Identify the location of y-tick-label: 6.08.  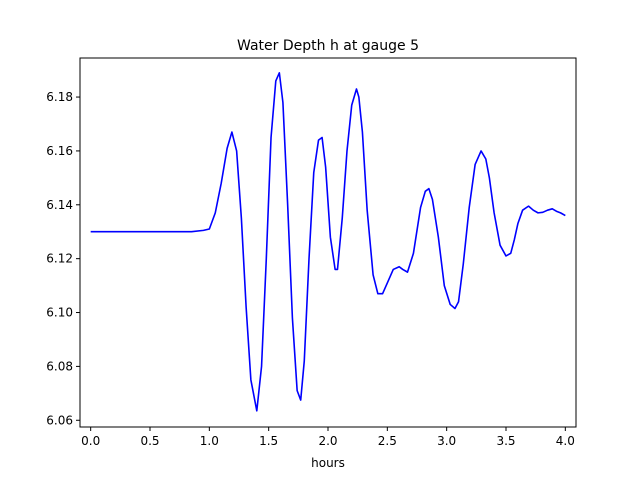
(59, 366).